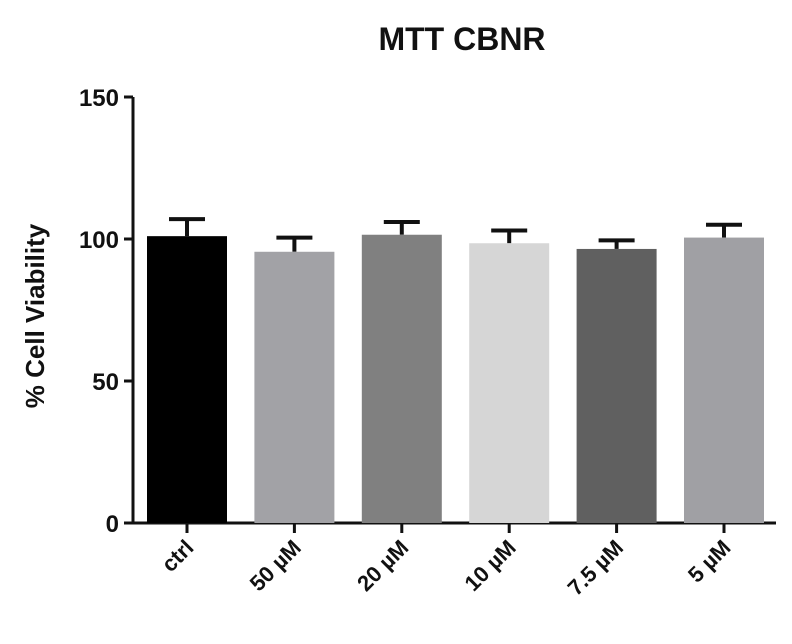 The image size is (792, 644). What do you see at coordinates (178, 556) in the screenshot?
I see `x-tick-label: ctrl` at bounding box center [178, 556].